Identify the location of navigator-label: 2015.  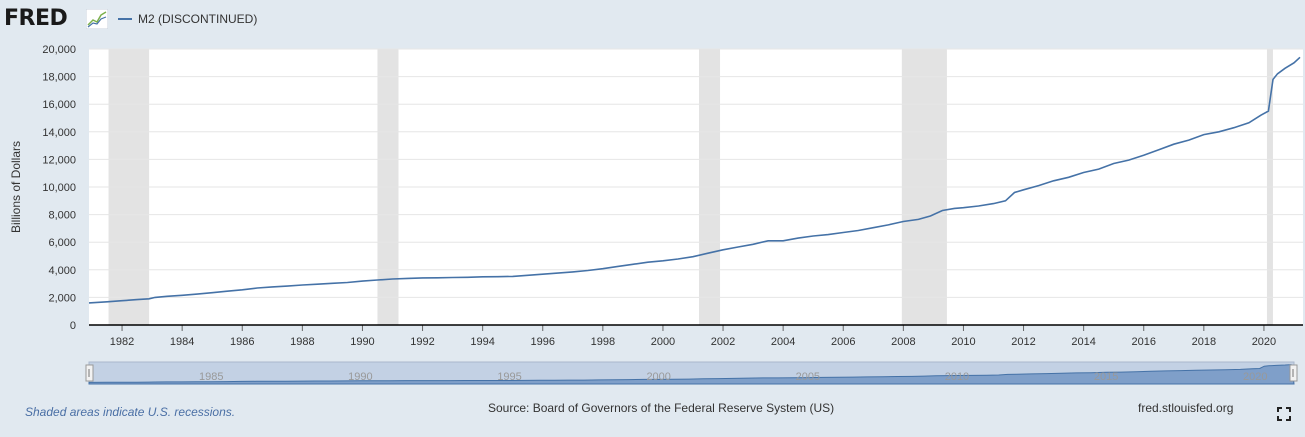
(1106, 377).